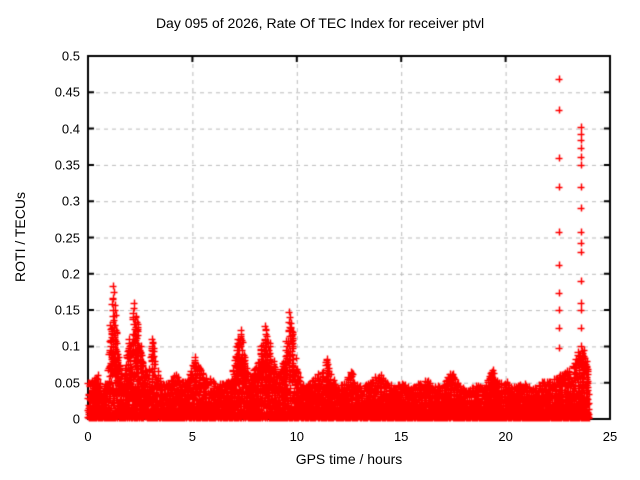 This screenshot has height=480, width=640. Describe the element at coordinates (610, 436) in the screenshot. I see `x-tick-label: 25` at that location.